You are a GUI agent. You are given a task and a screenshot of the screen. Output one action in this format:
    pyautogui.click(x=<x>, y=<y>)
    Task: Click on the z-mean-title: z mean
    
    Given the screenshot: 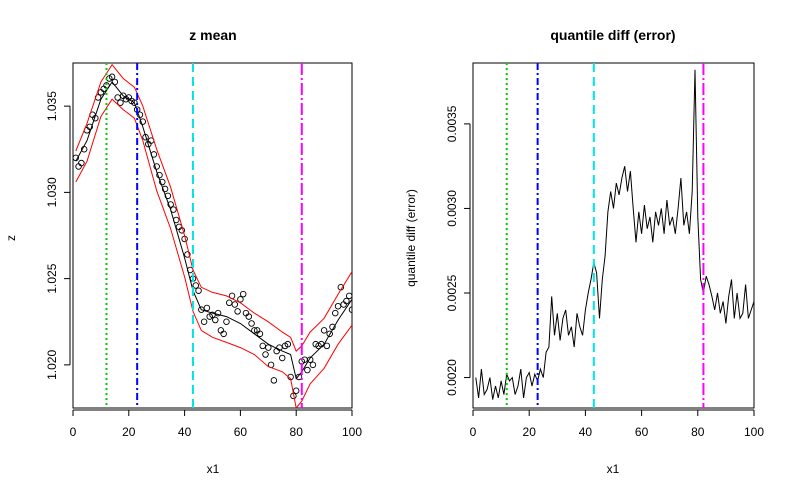 What is the action you would take?
    pyautogui.click(x=212, y=35)
    